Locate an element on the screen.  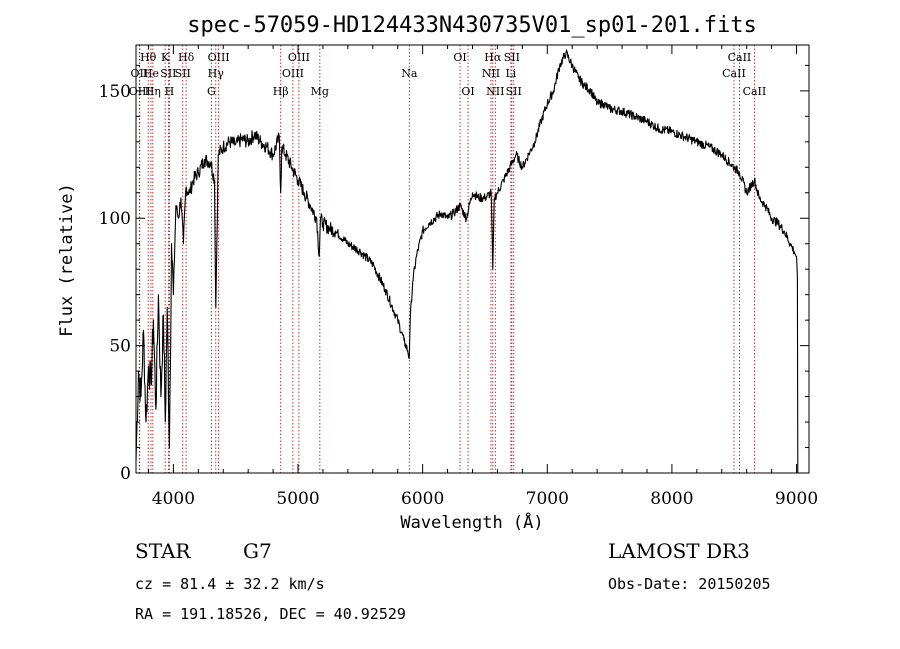
coordinates: RA = 191.18526, DEC = 40.92529 is located at coordinates (270, 614).